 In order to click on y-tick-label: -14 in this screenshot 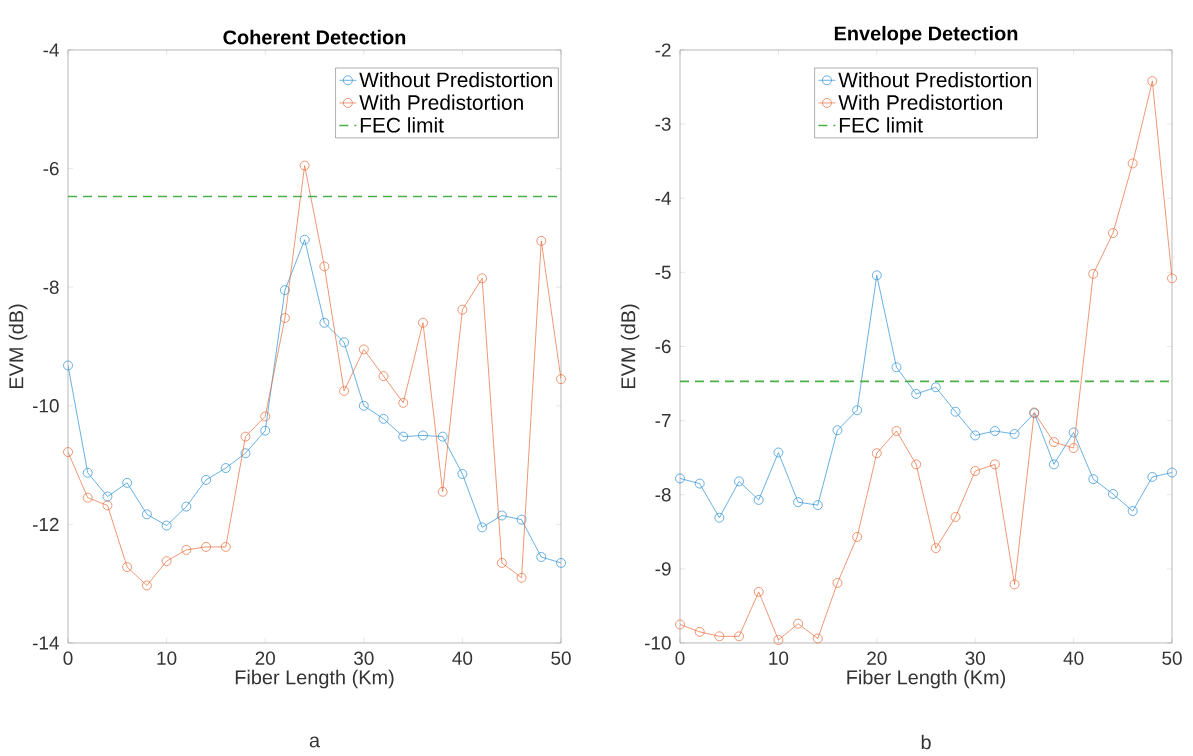, I will do `click(45, 643)`.